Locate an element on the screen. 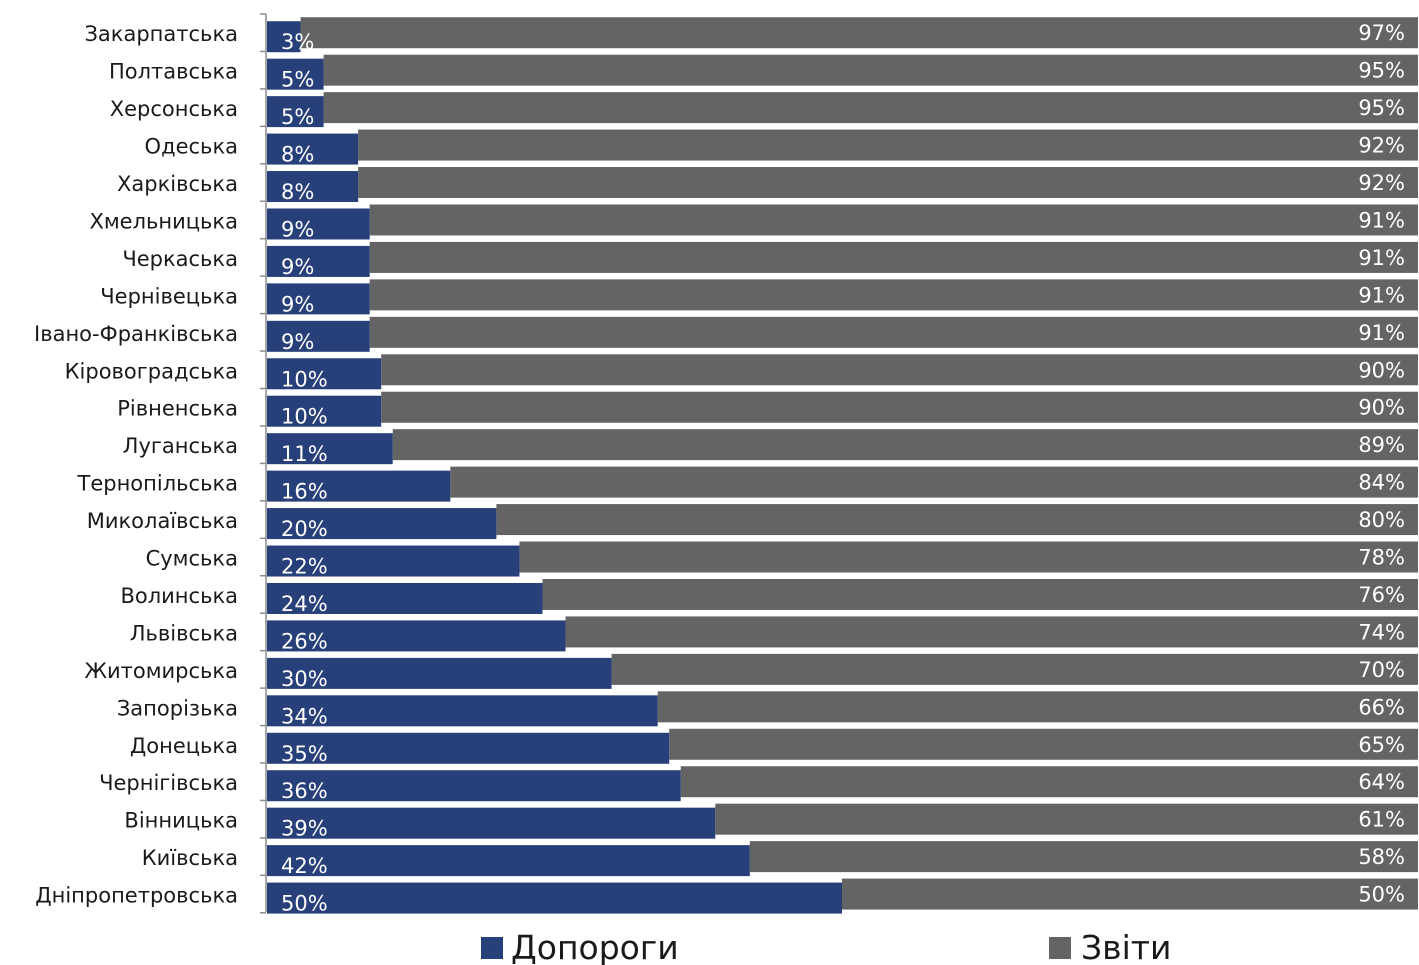 This screenshot has width=1419, height=965. data-label-dopohory: 5% is located at coordinates (297, 80).